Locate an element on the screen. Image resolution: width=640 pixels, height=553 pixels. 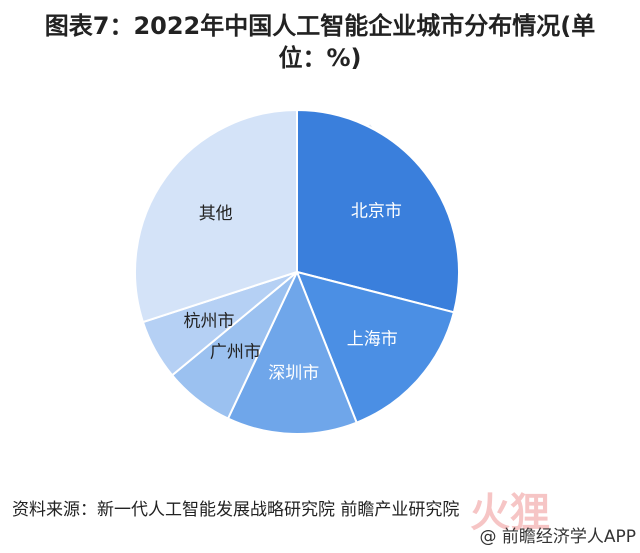
pie-label-5: 其他 is located at coordinates (216, 214).